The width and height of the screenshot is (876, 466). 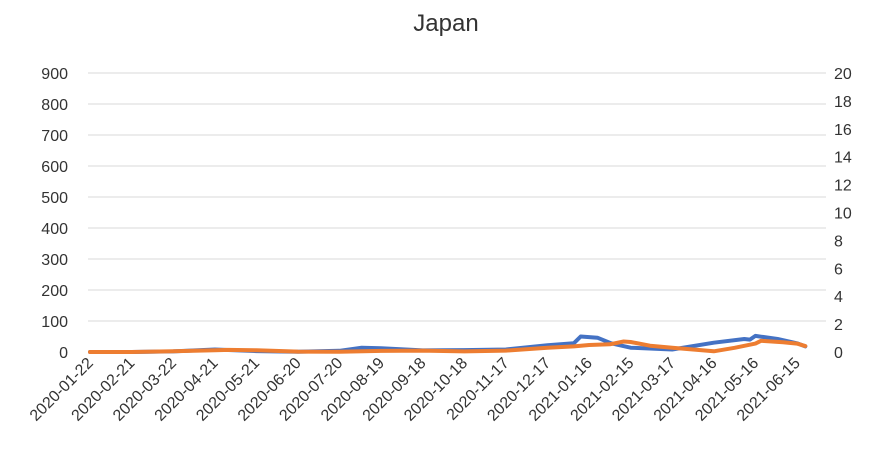 What do you see at coordinates (54, 105) in the screenshot?
I see `left-tick-label: 800` at bounding box center [54, 105].